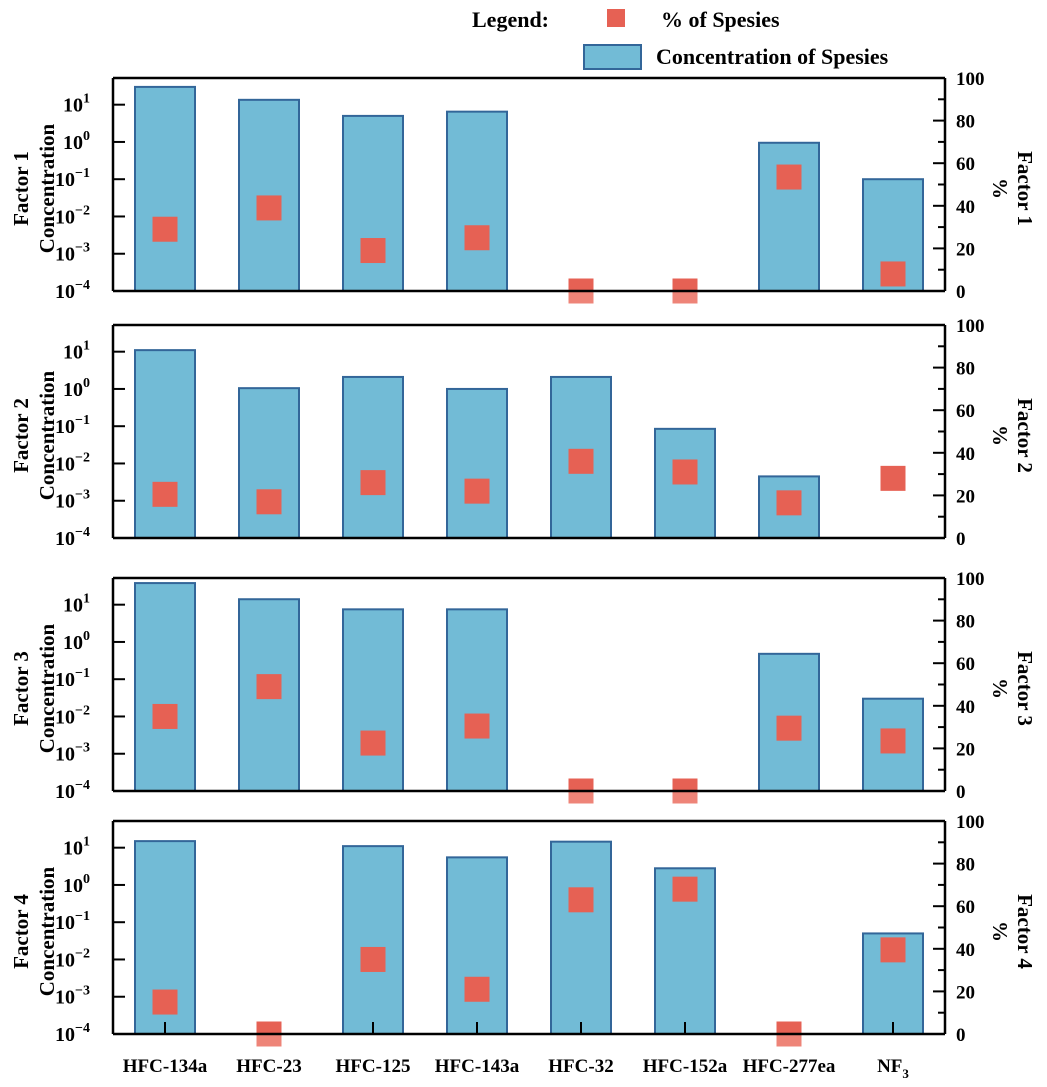 This screenshot has height=1087, width=1047. Describe the element at coordinates (1012, 188) in the screenshot. I see `right-axis-title: Factor 1%` at that location.